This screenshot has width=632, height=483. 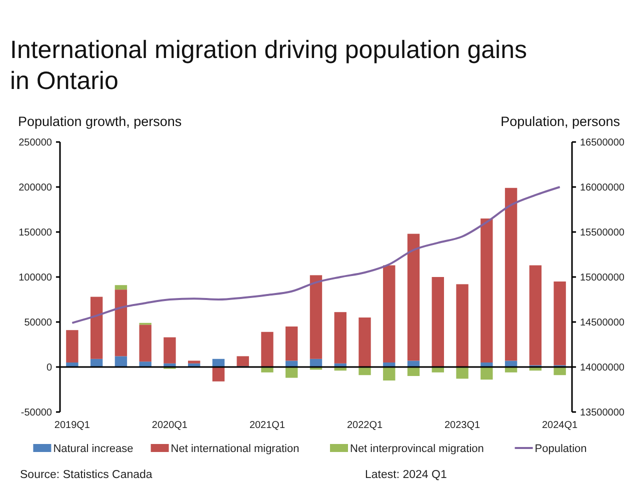 What do you see at coordinates (267, 425) in the screenshot?
I see `x-tick-label: 2021Q1` at bounding box center [267, 425].